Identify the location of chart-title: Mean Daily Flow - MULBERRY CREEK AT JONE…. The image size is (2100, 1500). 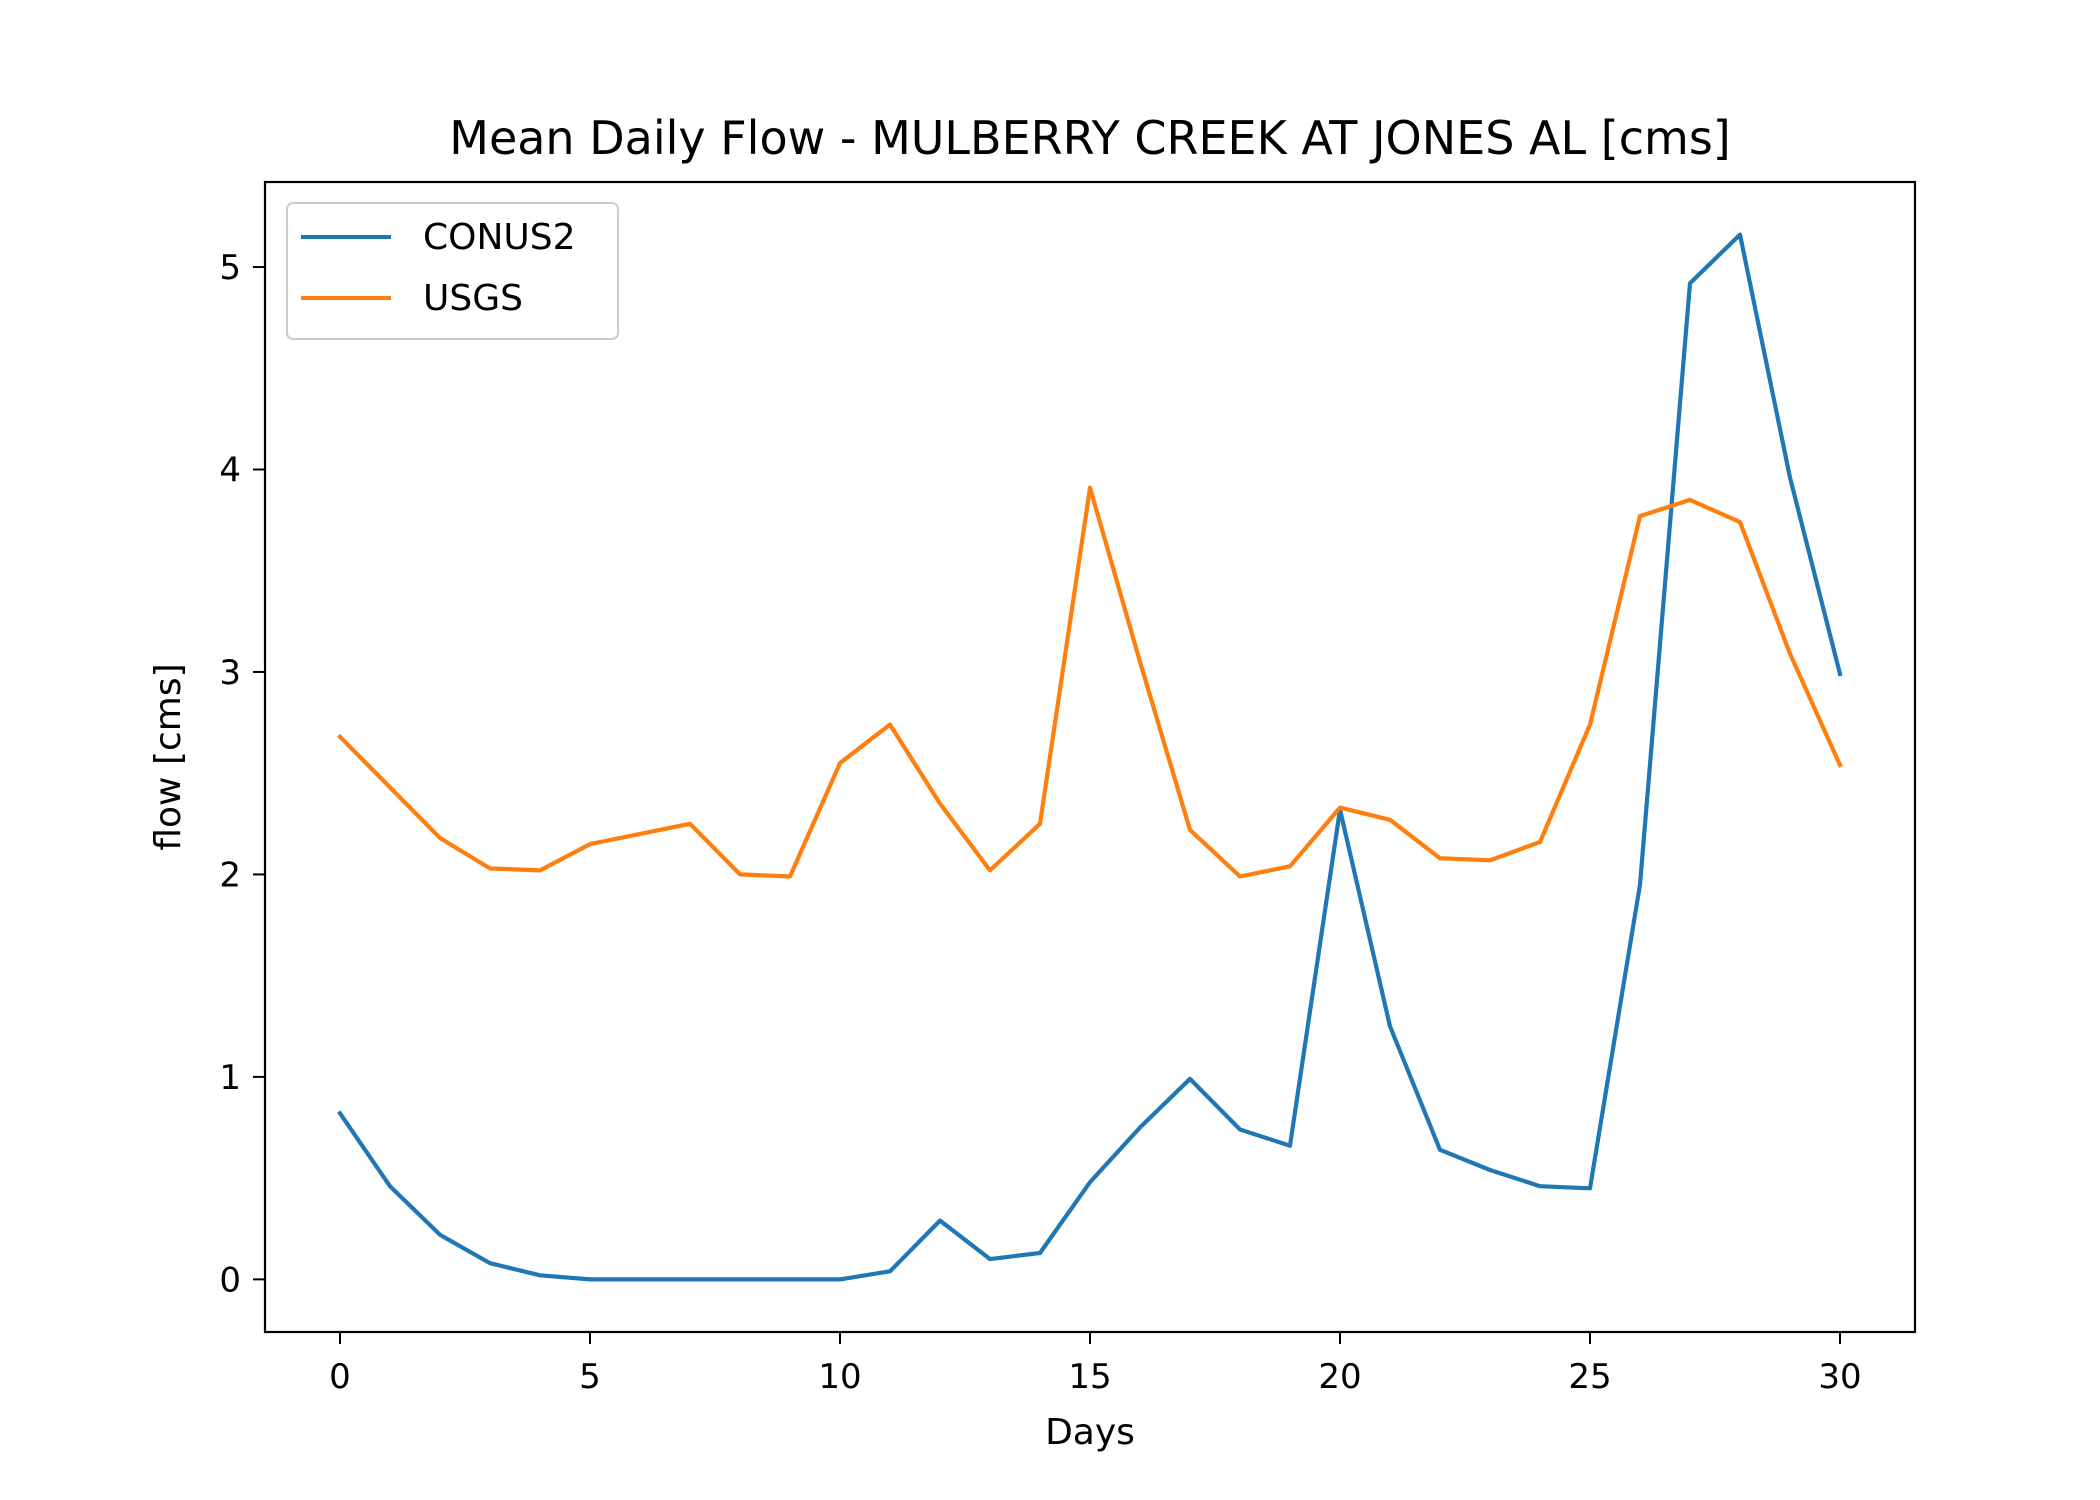
(1090, 138).